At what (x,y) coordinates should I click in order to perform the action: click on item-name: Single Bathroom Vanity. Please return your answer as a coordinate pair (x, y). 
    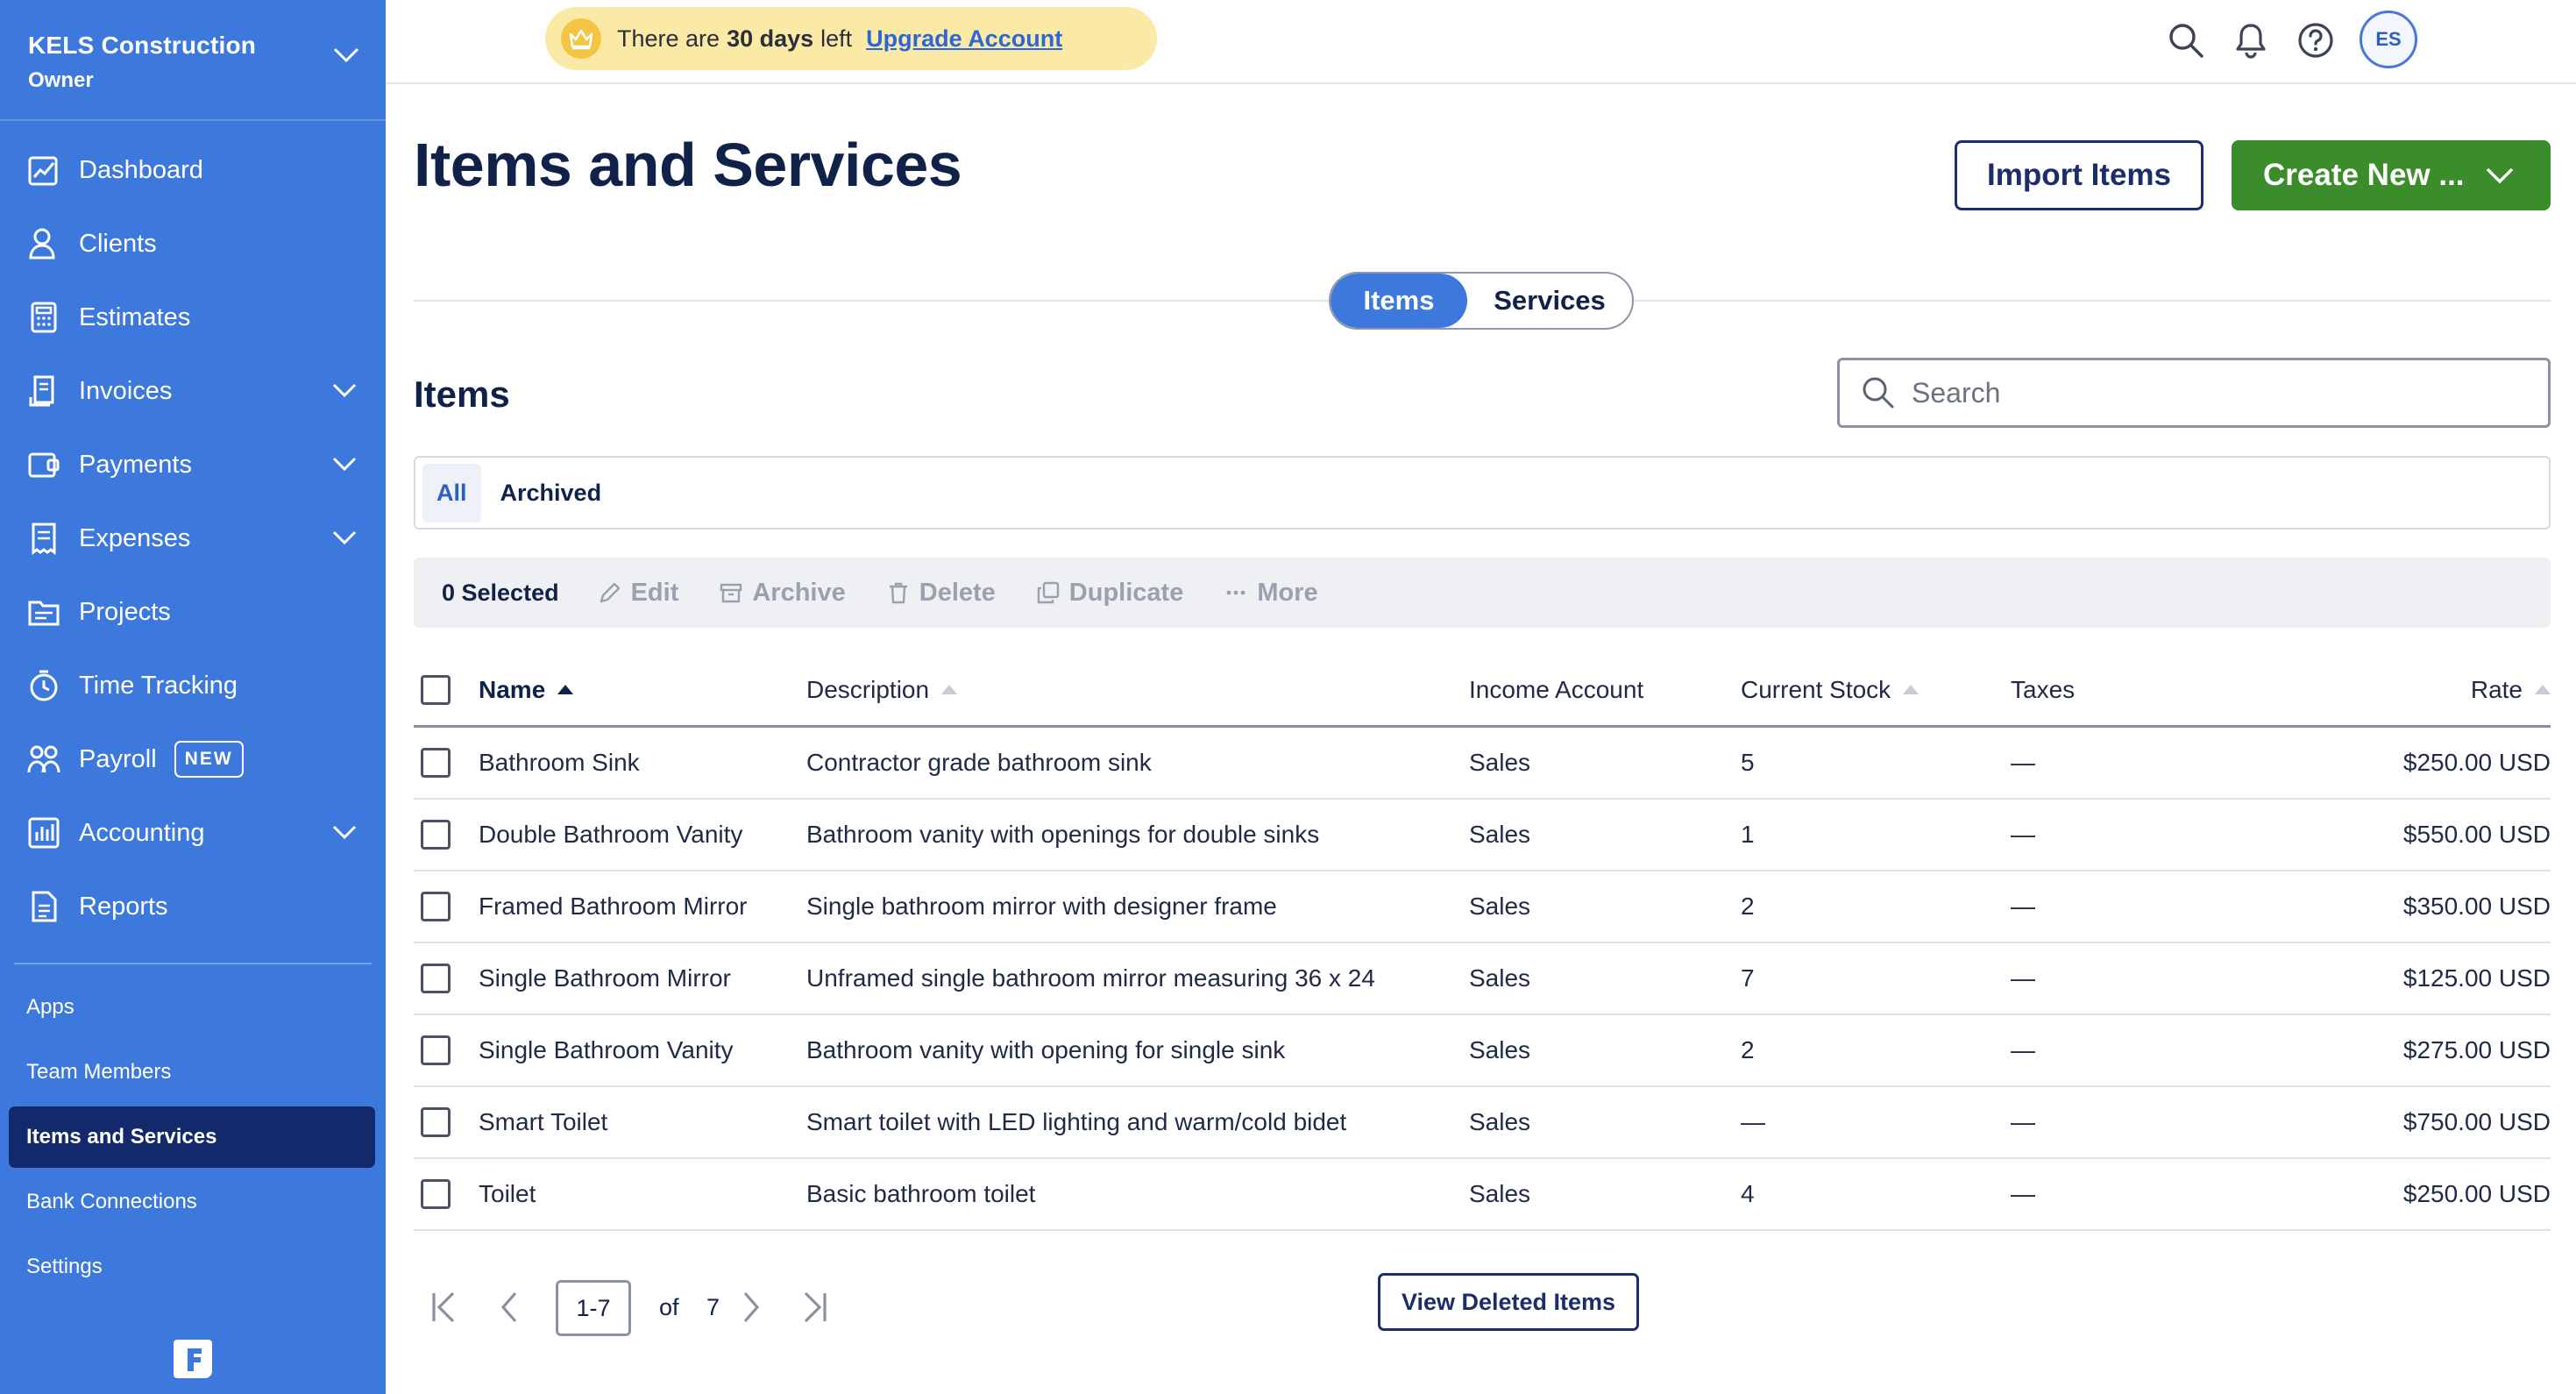
    Looking at the image, I should click on (606, 1049).